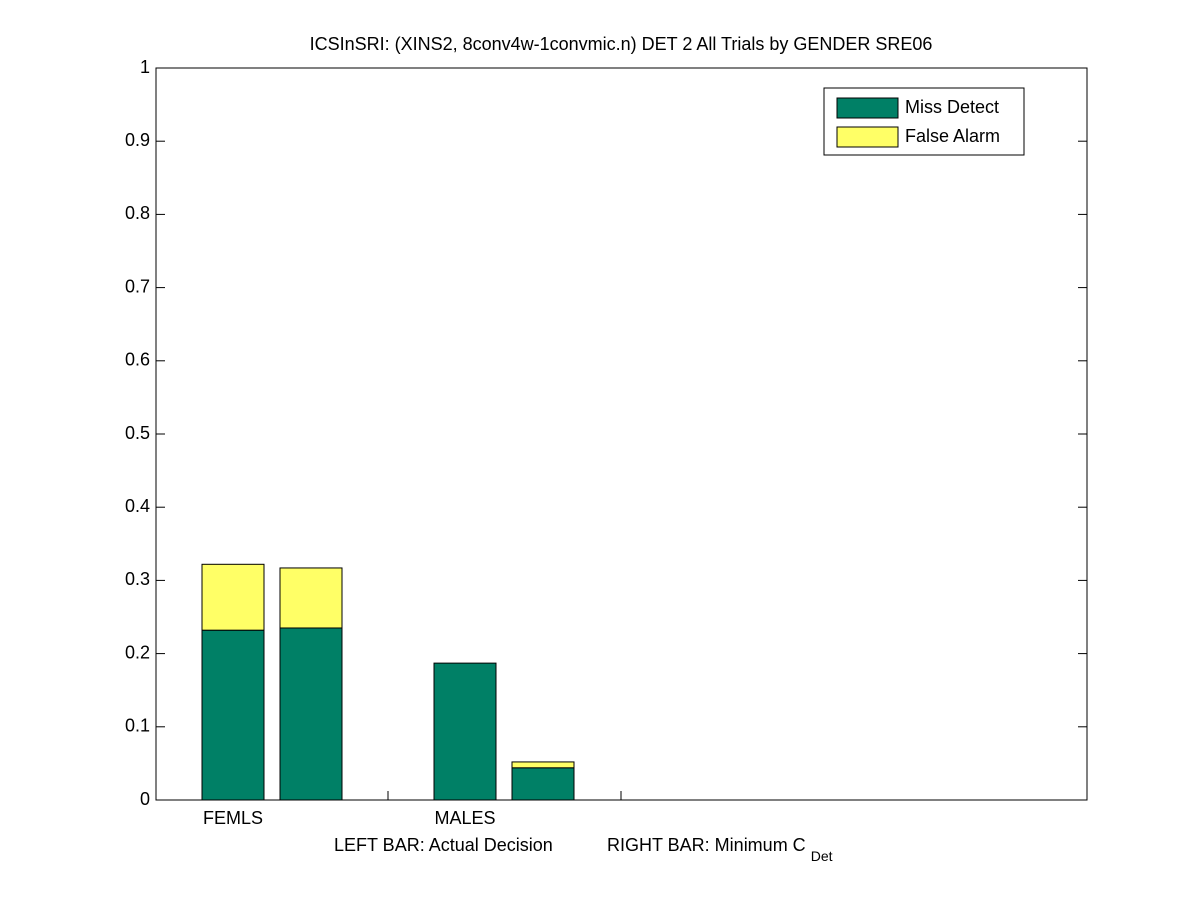 The width and height of the screenshot is (1201, 900). Describe the element at coordinates (443, 845) in the screenshot. I see `x-label-left: LEFT BAR: Actual Decision` at that location.